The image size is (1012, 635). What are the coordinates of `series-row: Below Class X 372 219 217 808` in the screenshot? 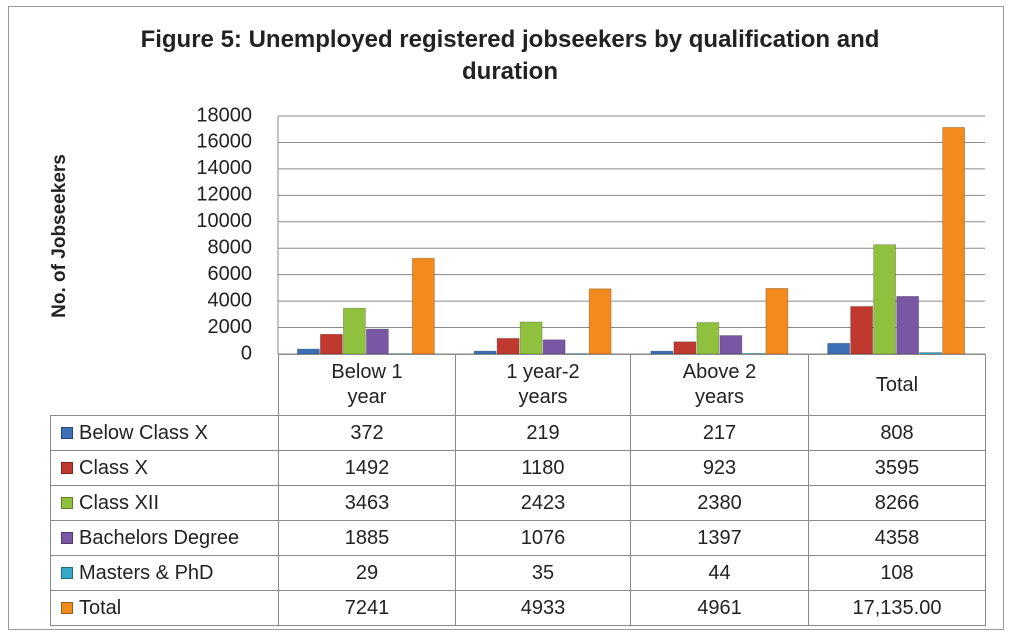 It's located at (518, 433).